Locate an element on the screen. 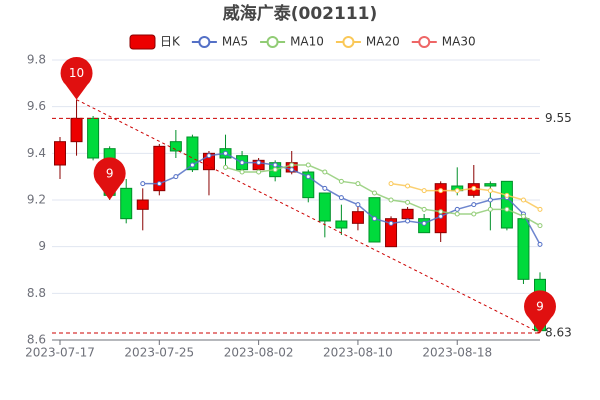 This screenshot has height=400, width=600. y-tick-label: 9.6 is located at coordinates (36, 106).